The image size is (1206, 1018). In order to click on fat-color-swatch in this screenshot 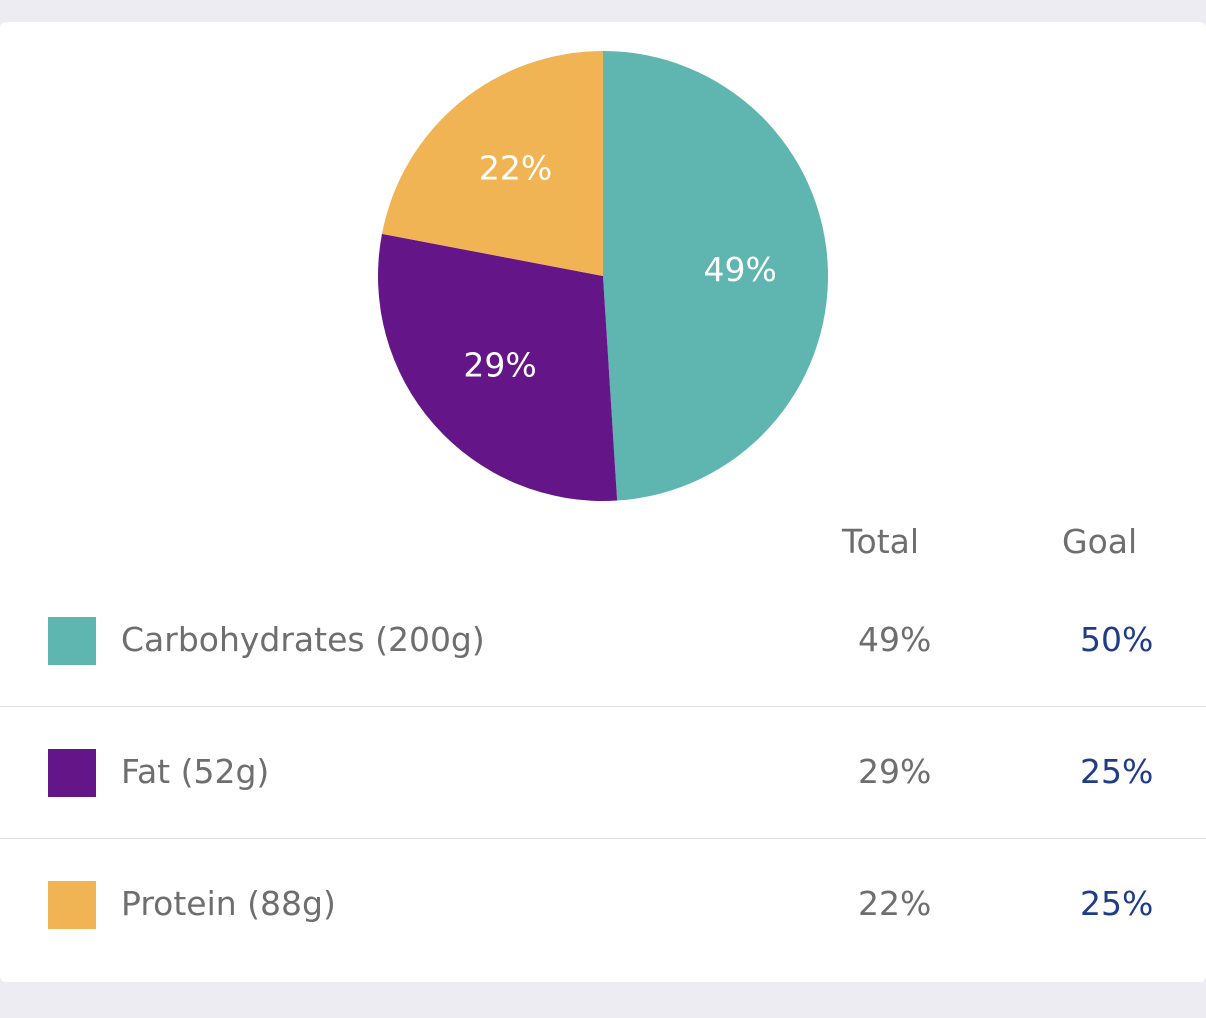, I will do `click(72, 773)`.